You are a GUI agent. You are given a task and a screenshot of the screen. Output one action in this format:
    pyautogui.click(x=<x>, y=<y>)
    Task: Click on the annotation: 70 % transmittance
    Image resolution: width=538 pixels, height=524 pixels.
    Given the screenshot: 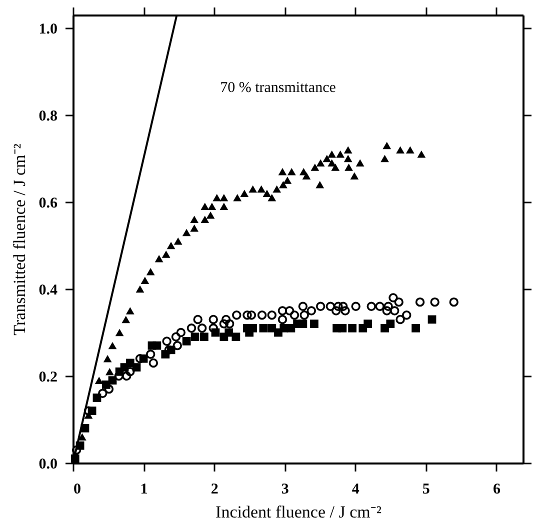 What is the action you would take?
    pyautogui.click(x=278, y=88)
    